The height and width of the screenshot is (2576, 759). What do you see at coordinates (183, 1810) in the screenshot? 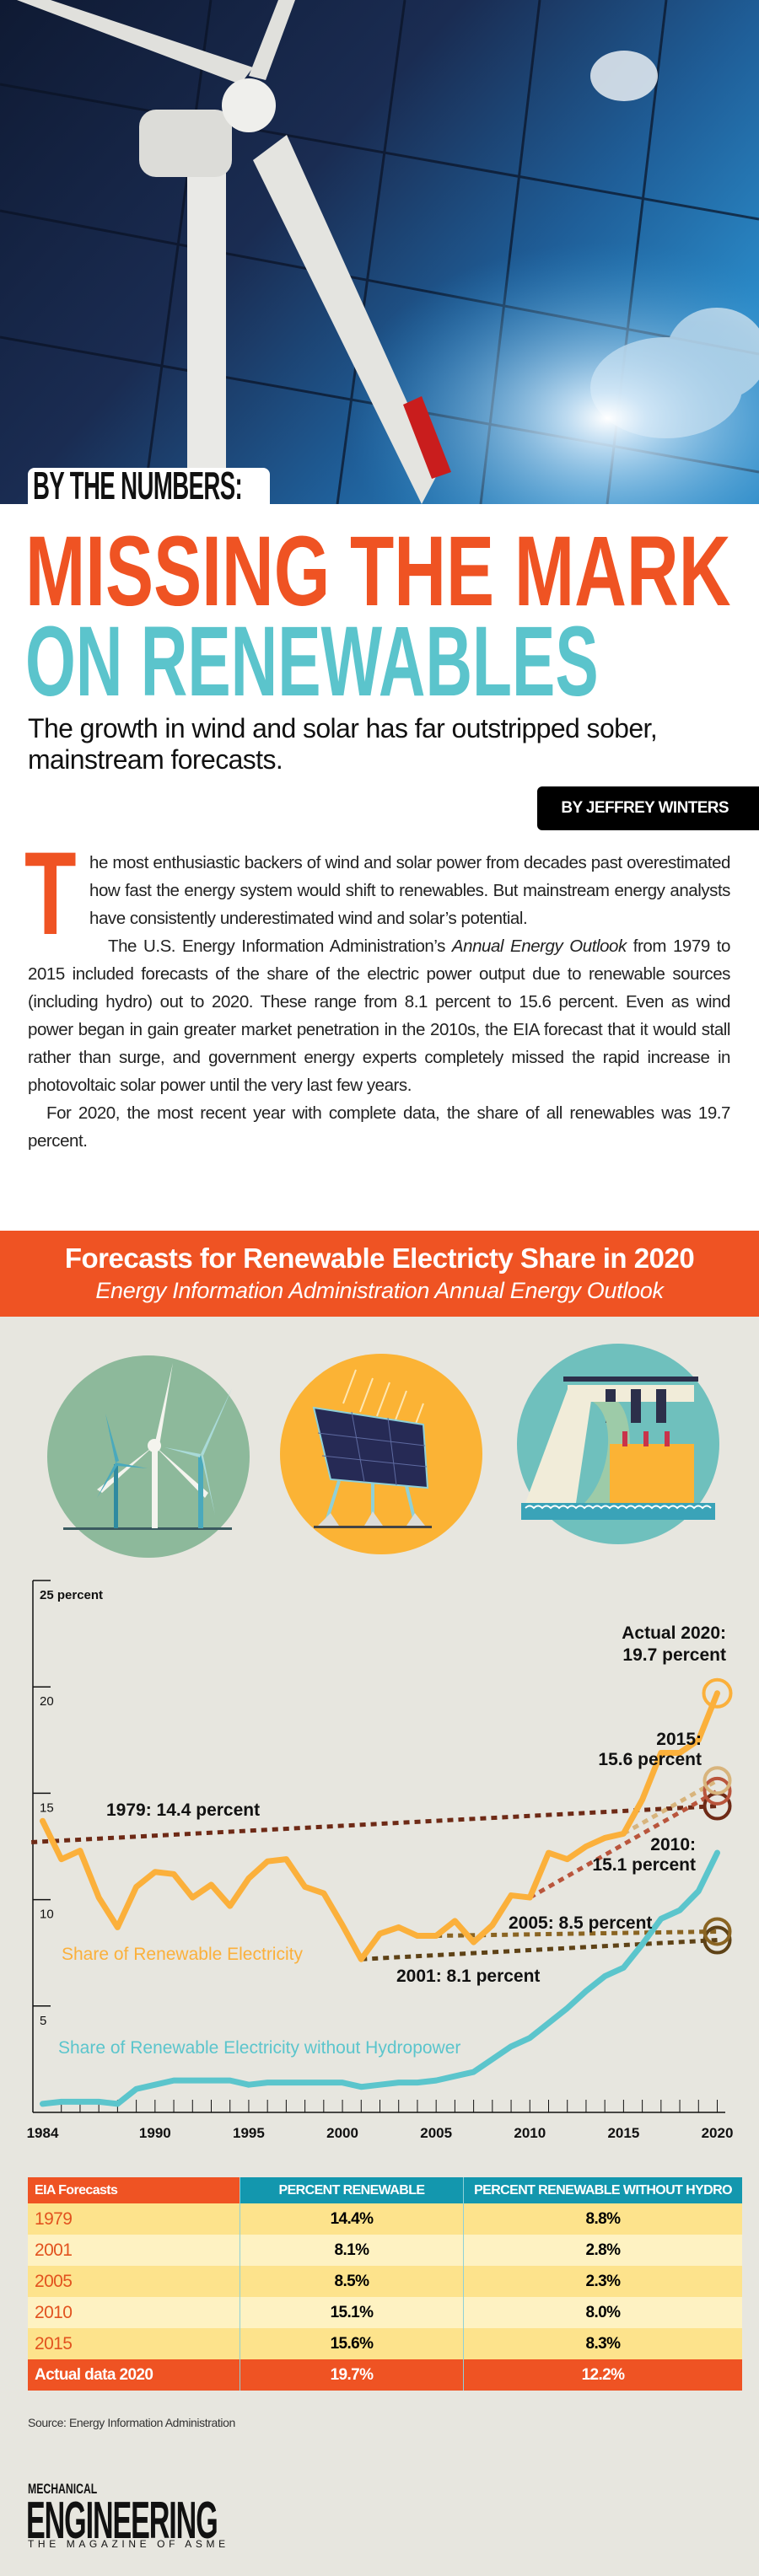
I see `annotation-forecast-1979: 1979: 14.4 percent` at bounding box center [183, 1810].